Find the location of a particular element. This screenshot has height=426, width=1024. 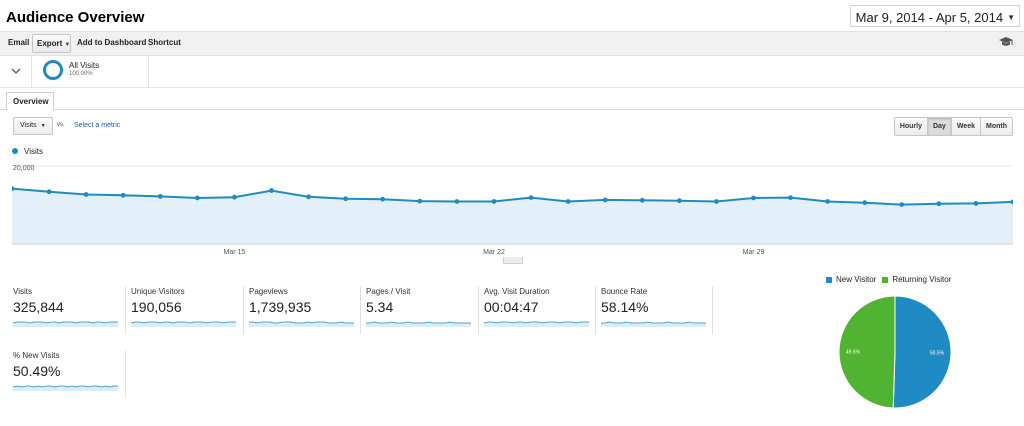

kpi-pages-visit: Pages / Visit 5.34 is located at coordinates (422, 307).